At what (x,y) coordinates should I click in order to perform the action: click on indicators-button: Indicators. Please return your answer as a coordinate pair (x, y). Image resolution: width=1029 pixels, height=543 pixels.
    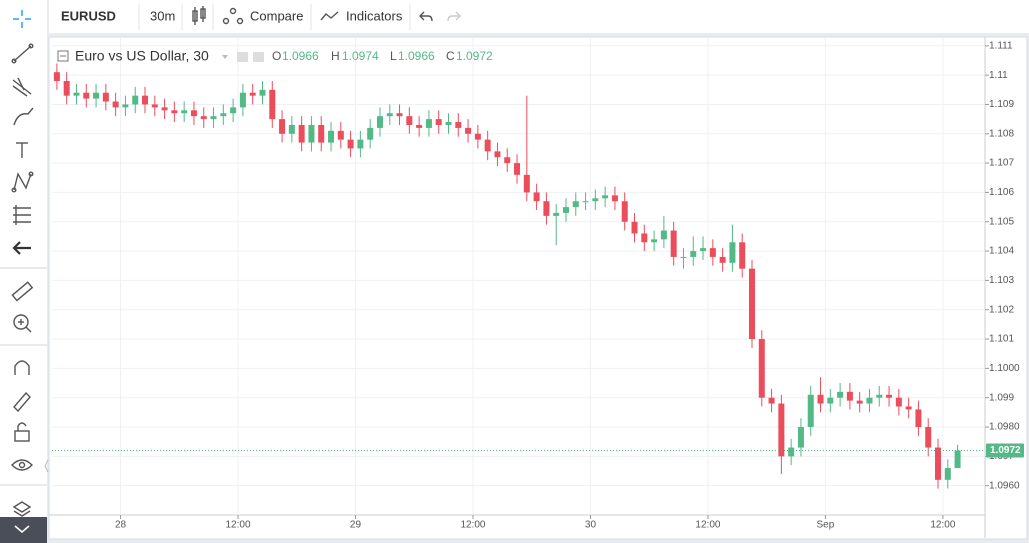
    Looking at the image, I should click on (374, 15).